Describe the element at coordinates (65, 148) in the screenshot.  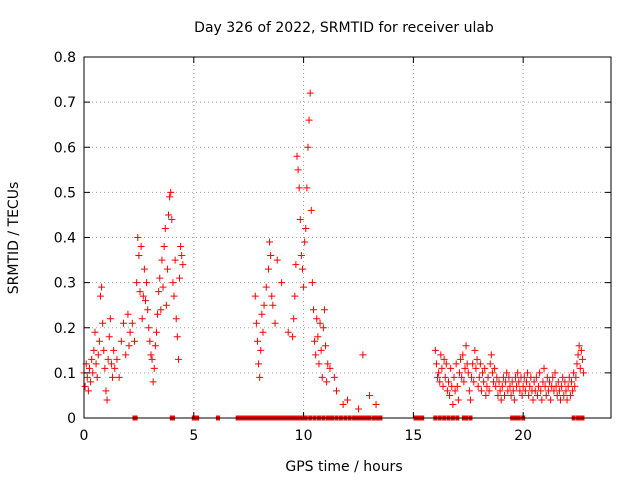
I see `y-tick-label: 0.6` at that location.